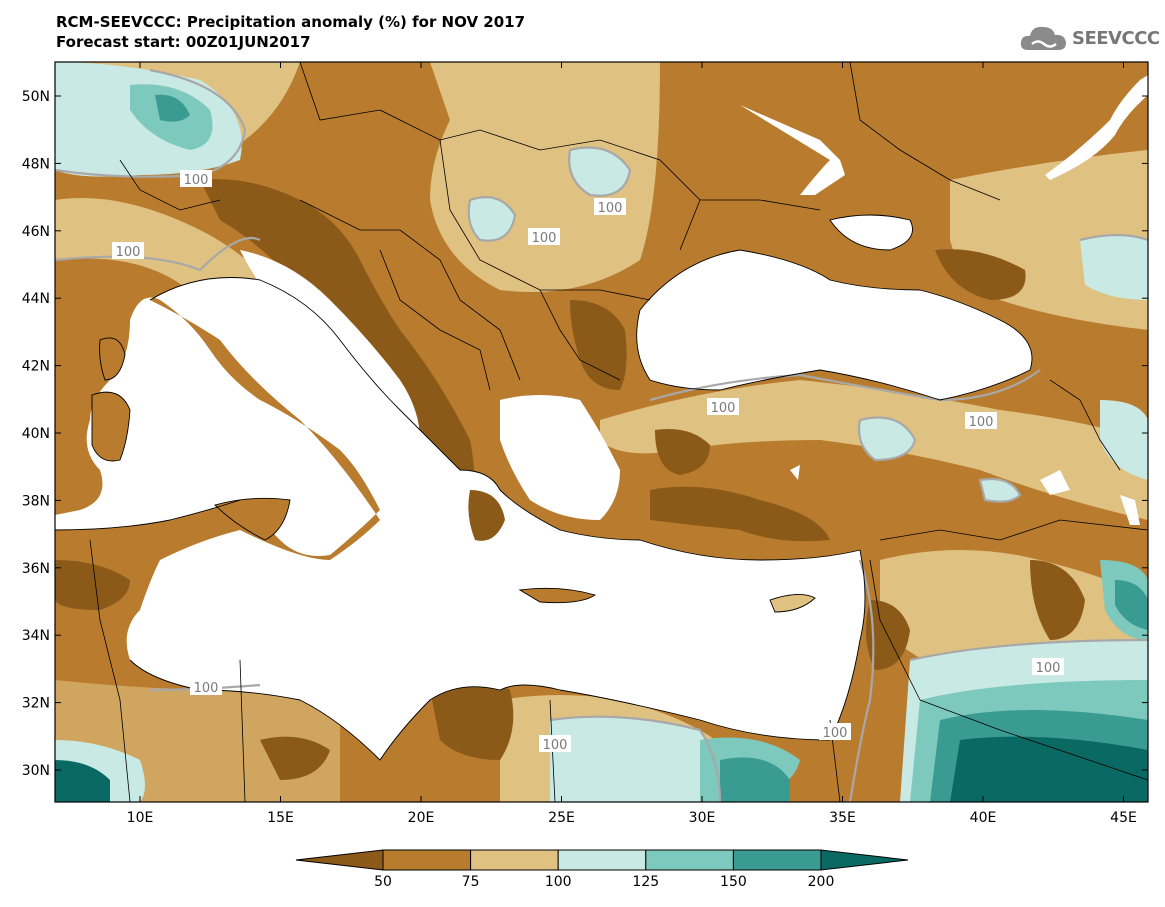  Describe the element at coordinates (1123, 818) in the screenshot. I see `lon-label: 45E` at that location.